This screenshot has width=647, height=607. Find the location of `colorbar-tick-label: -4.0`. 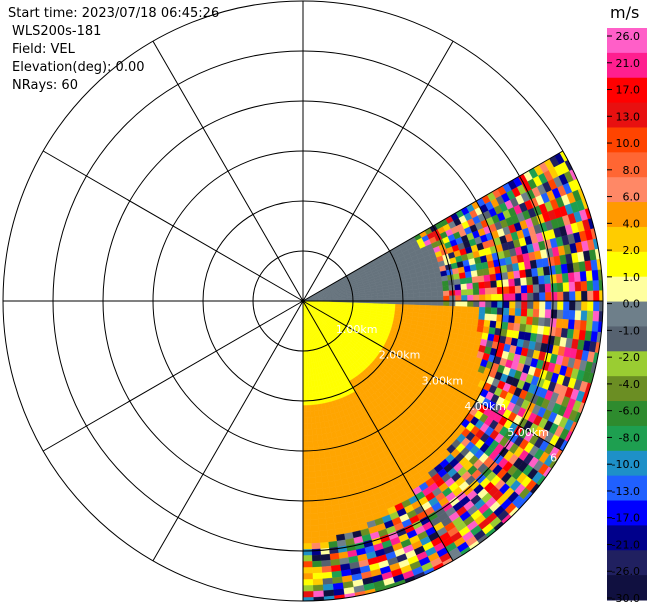

colorbar-tick-label: -4.0 is located at coordinates (629, 384).